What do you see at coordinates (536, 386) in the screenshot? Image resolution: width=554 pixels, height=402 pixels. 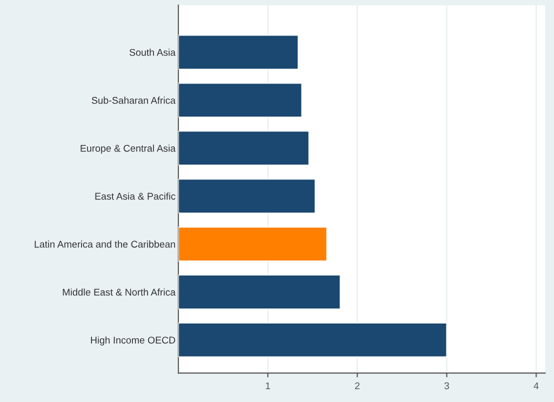 I see `x-tick-label: 4` at bounding box center [536, 386].